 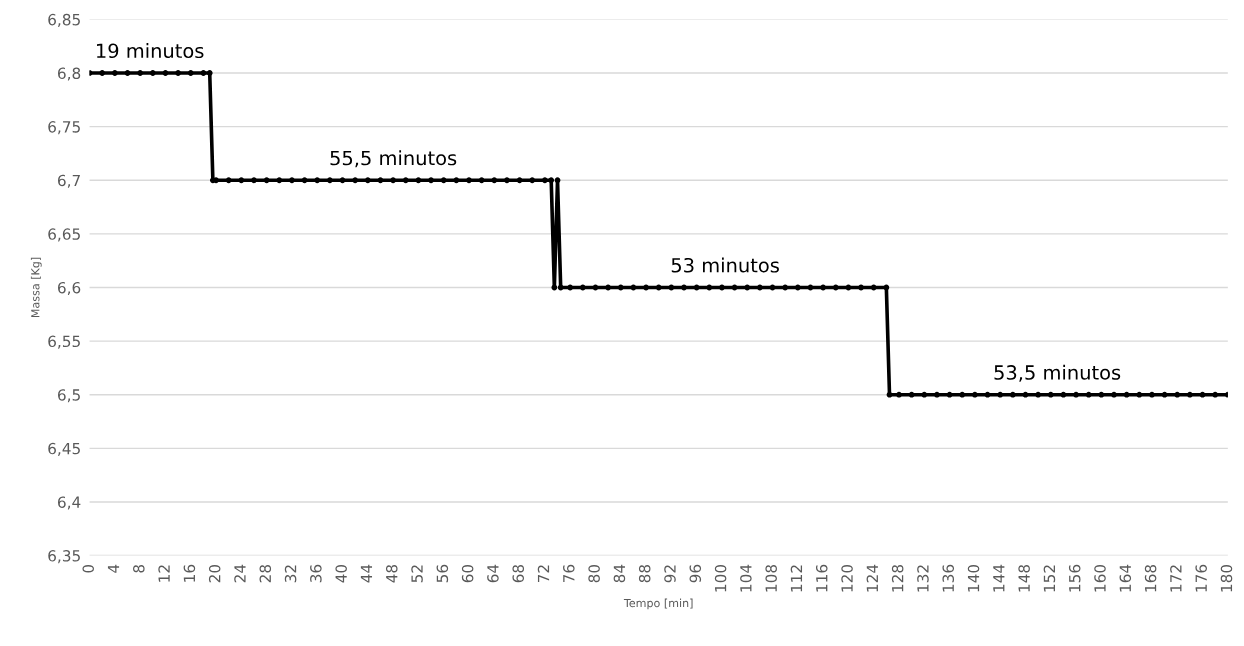 I want to click on x-tick-label: 4, so click(x=113, y=568).